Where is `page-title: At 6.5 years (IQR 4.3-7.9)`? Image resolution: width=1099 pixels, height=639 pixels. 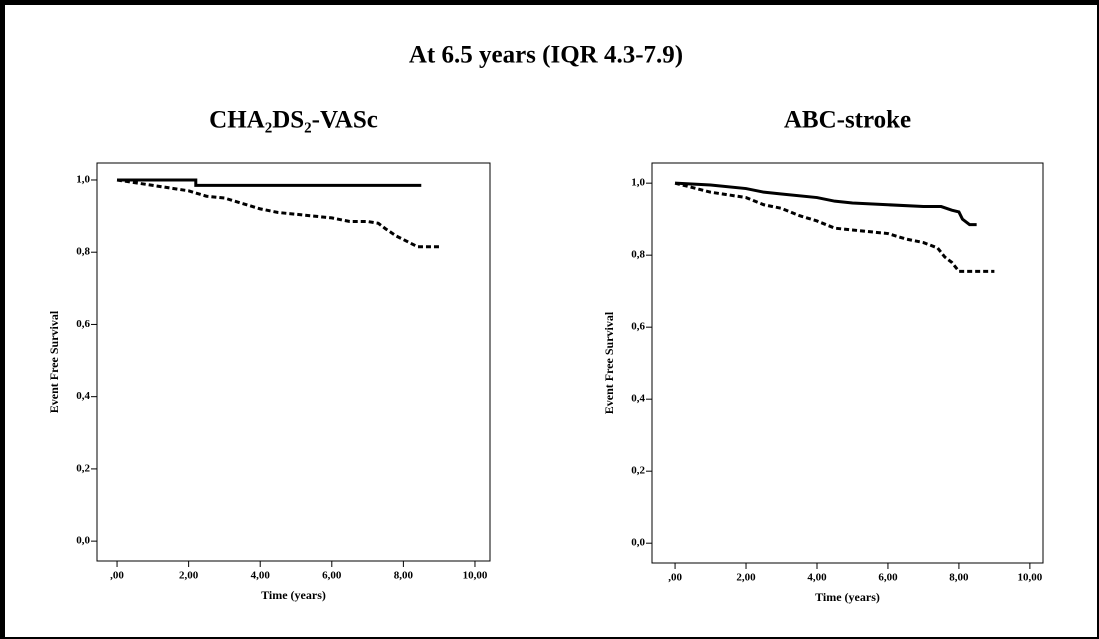
page-title: At 6.5 years (IQR 4.3-7.9) is located at coordinates (546, 55).